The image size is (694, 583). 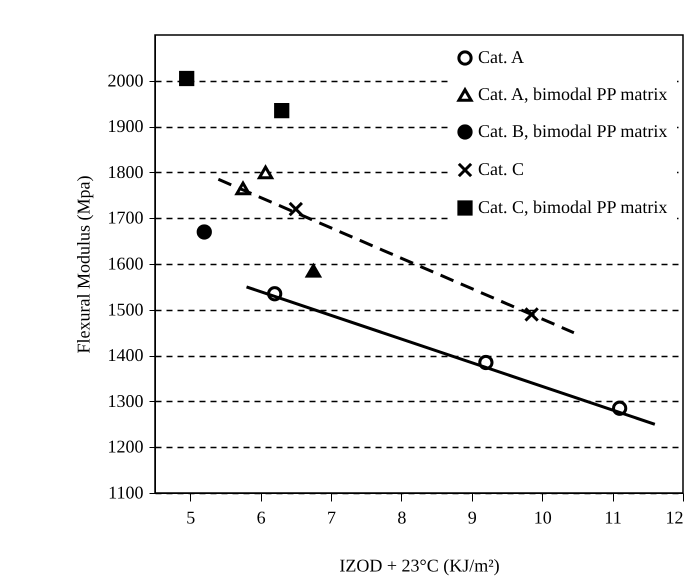 I want to click on y-tick-label: 1300, so click(x=126, y=400).